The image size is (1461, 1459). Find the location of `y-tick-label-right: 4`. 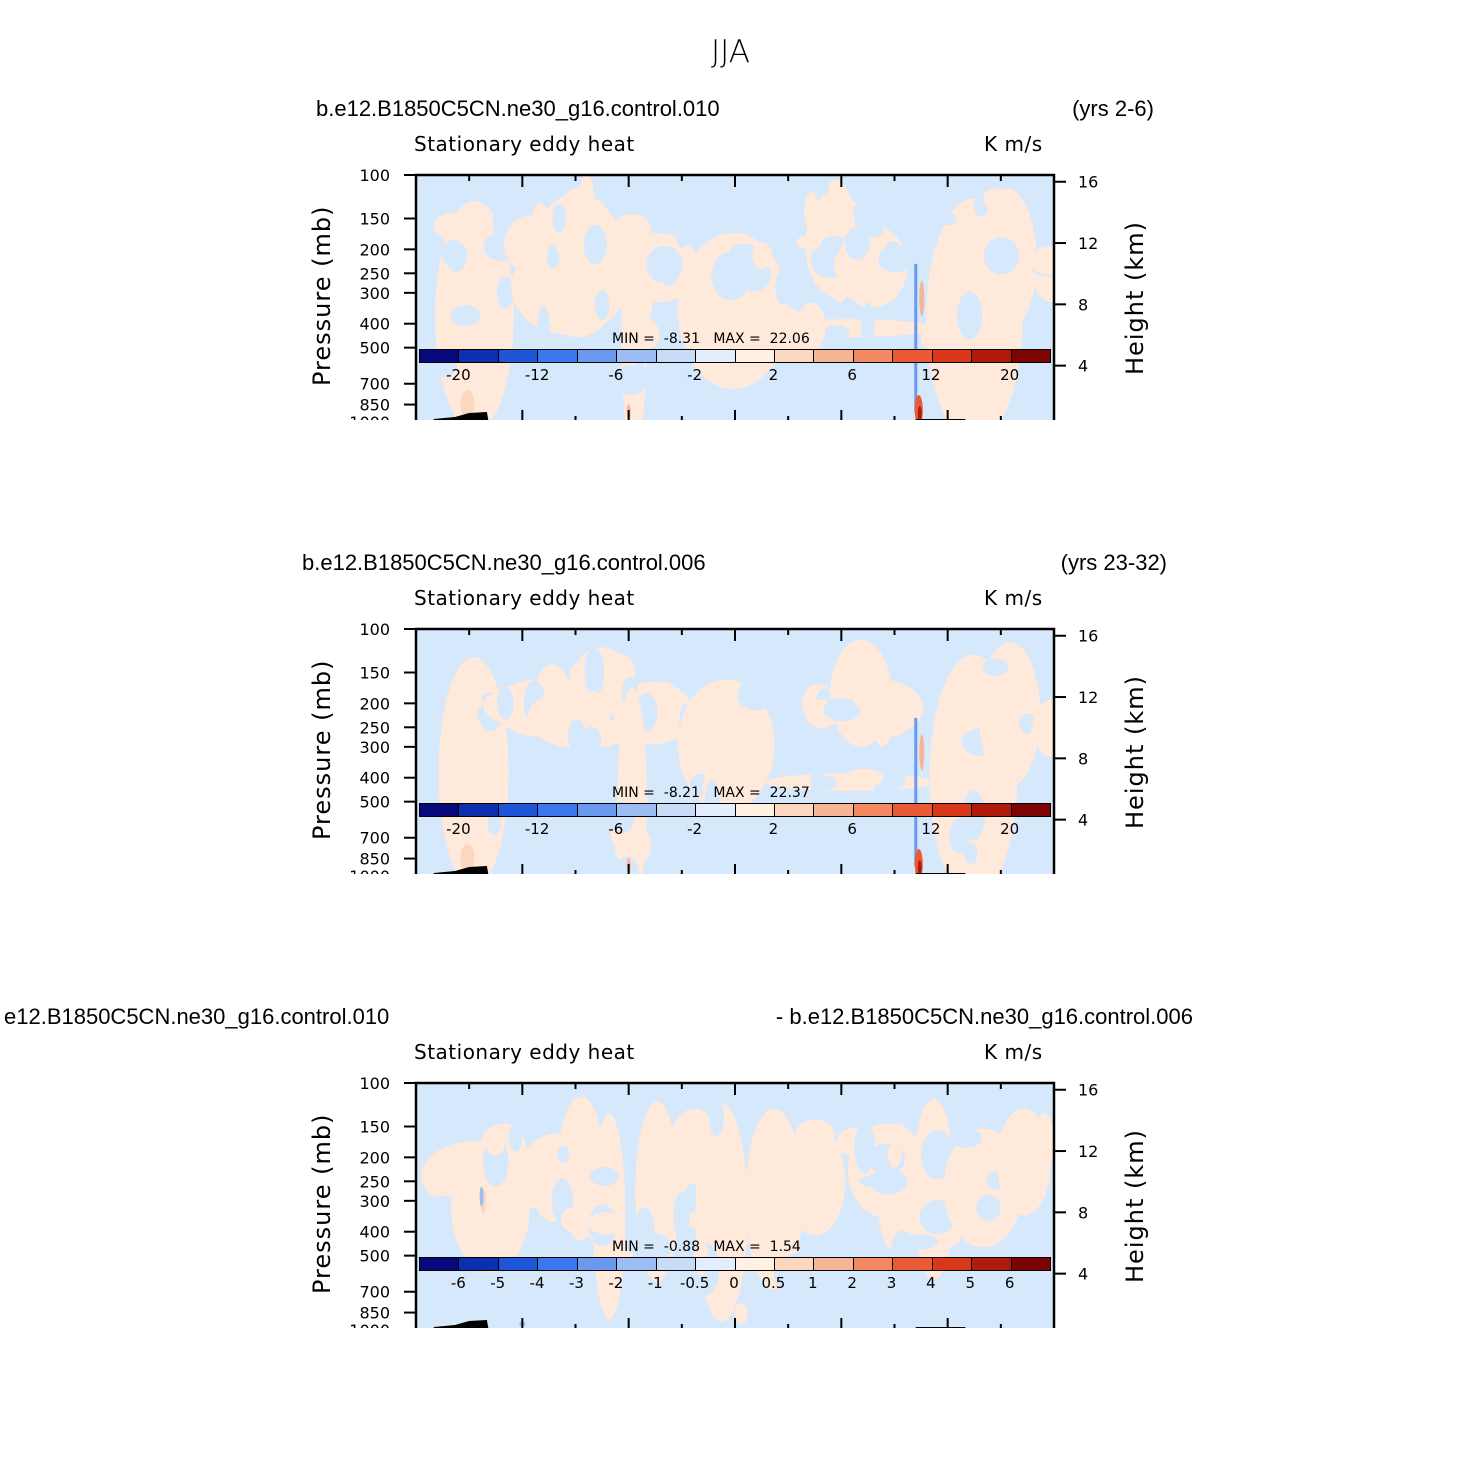

y-tick-label-right: 4 is located at coordinates (1083, 1274).